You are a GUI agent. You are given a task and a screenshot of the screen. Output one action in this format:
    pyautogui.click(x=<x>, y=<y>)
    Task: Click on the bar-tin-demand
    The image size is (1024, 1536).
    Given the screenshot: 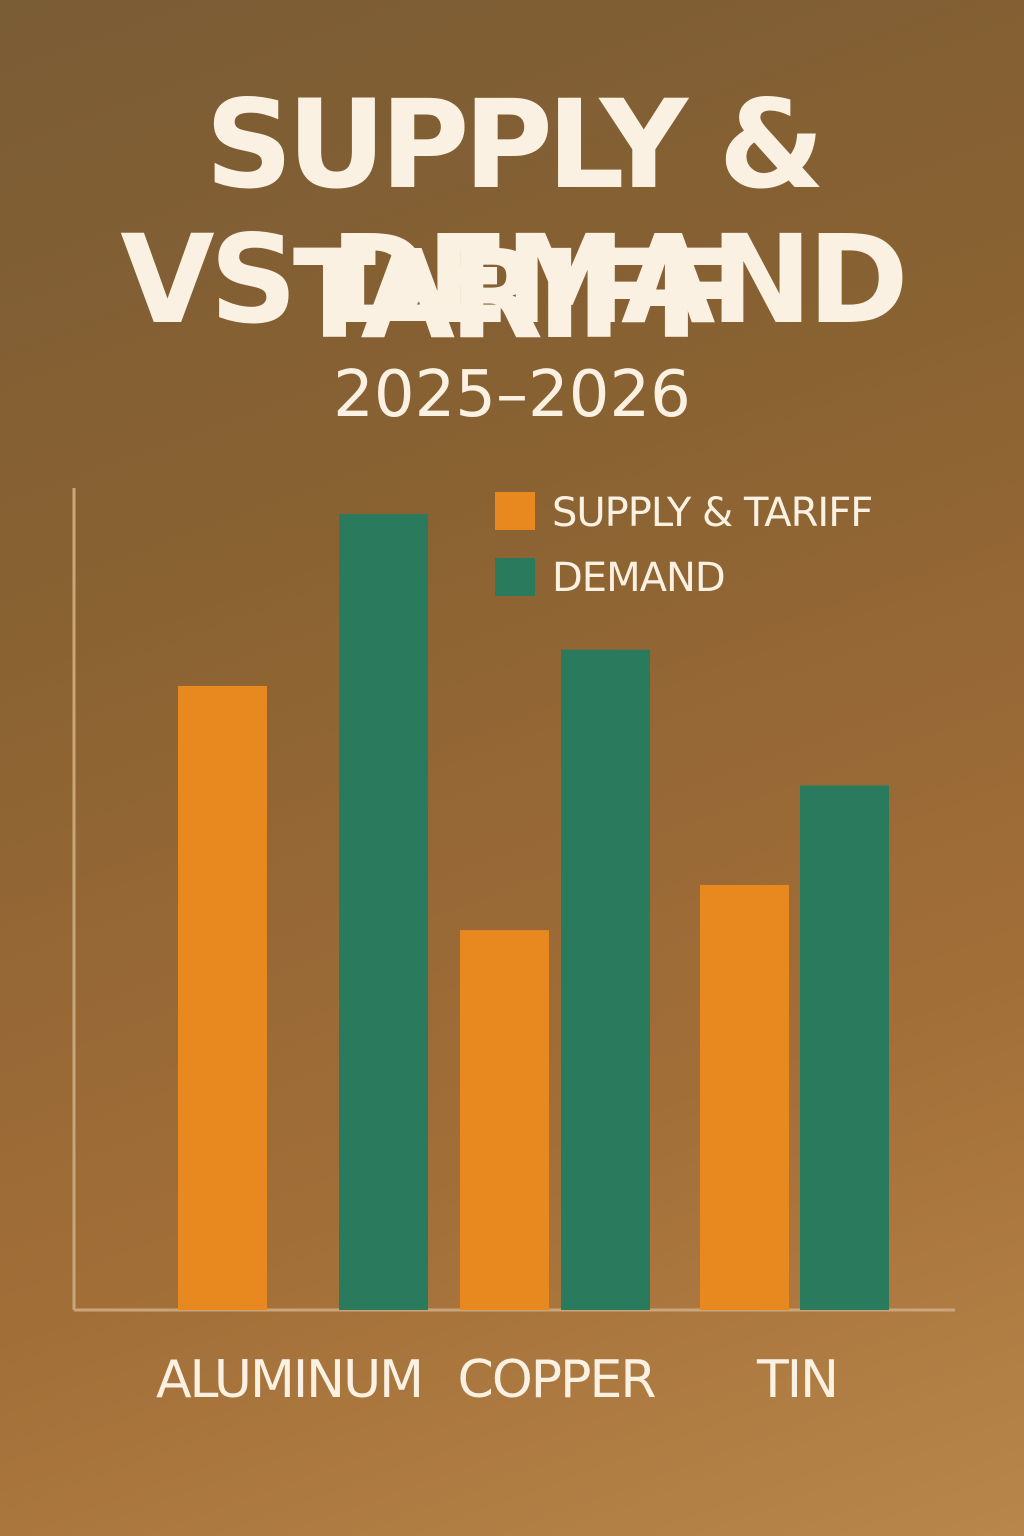 What is the action you would take?
    pyautogui.click(x=844, y=1047)
    